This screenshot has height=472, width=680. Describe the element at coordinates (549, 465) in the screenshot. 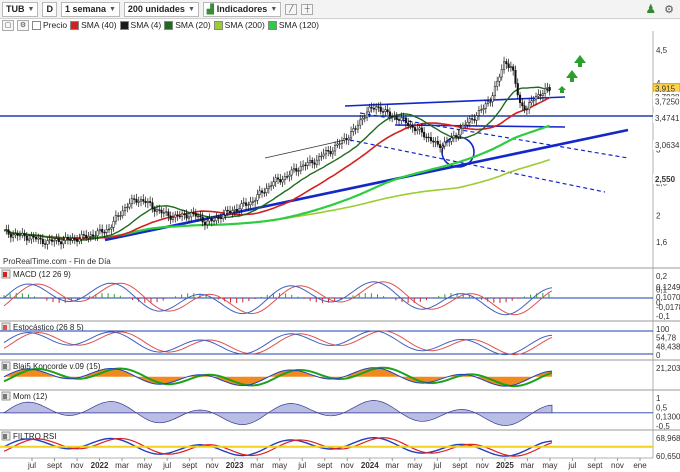

I see `x-tick-label: may` at that location.